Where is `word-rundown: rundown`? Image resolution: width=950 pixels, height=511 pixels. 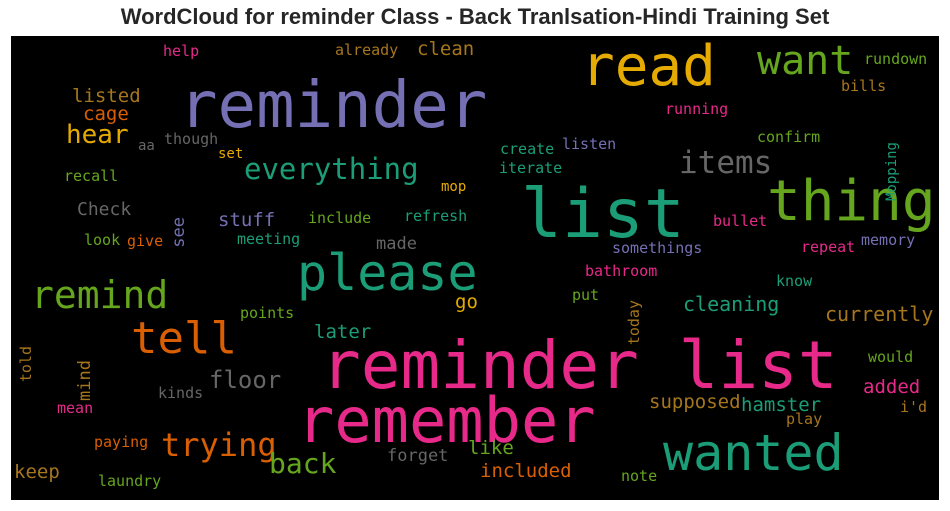
word-rundown: rundown is located at coordinates (896, 59).